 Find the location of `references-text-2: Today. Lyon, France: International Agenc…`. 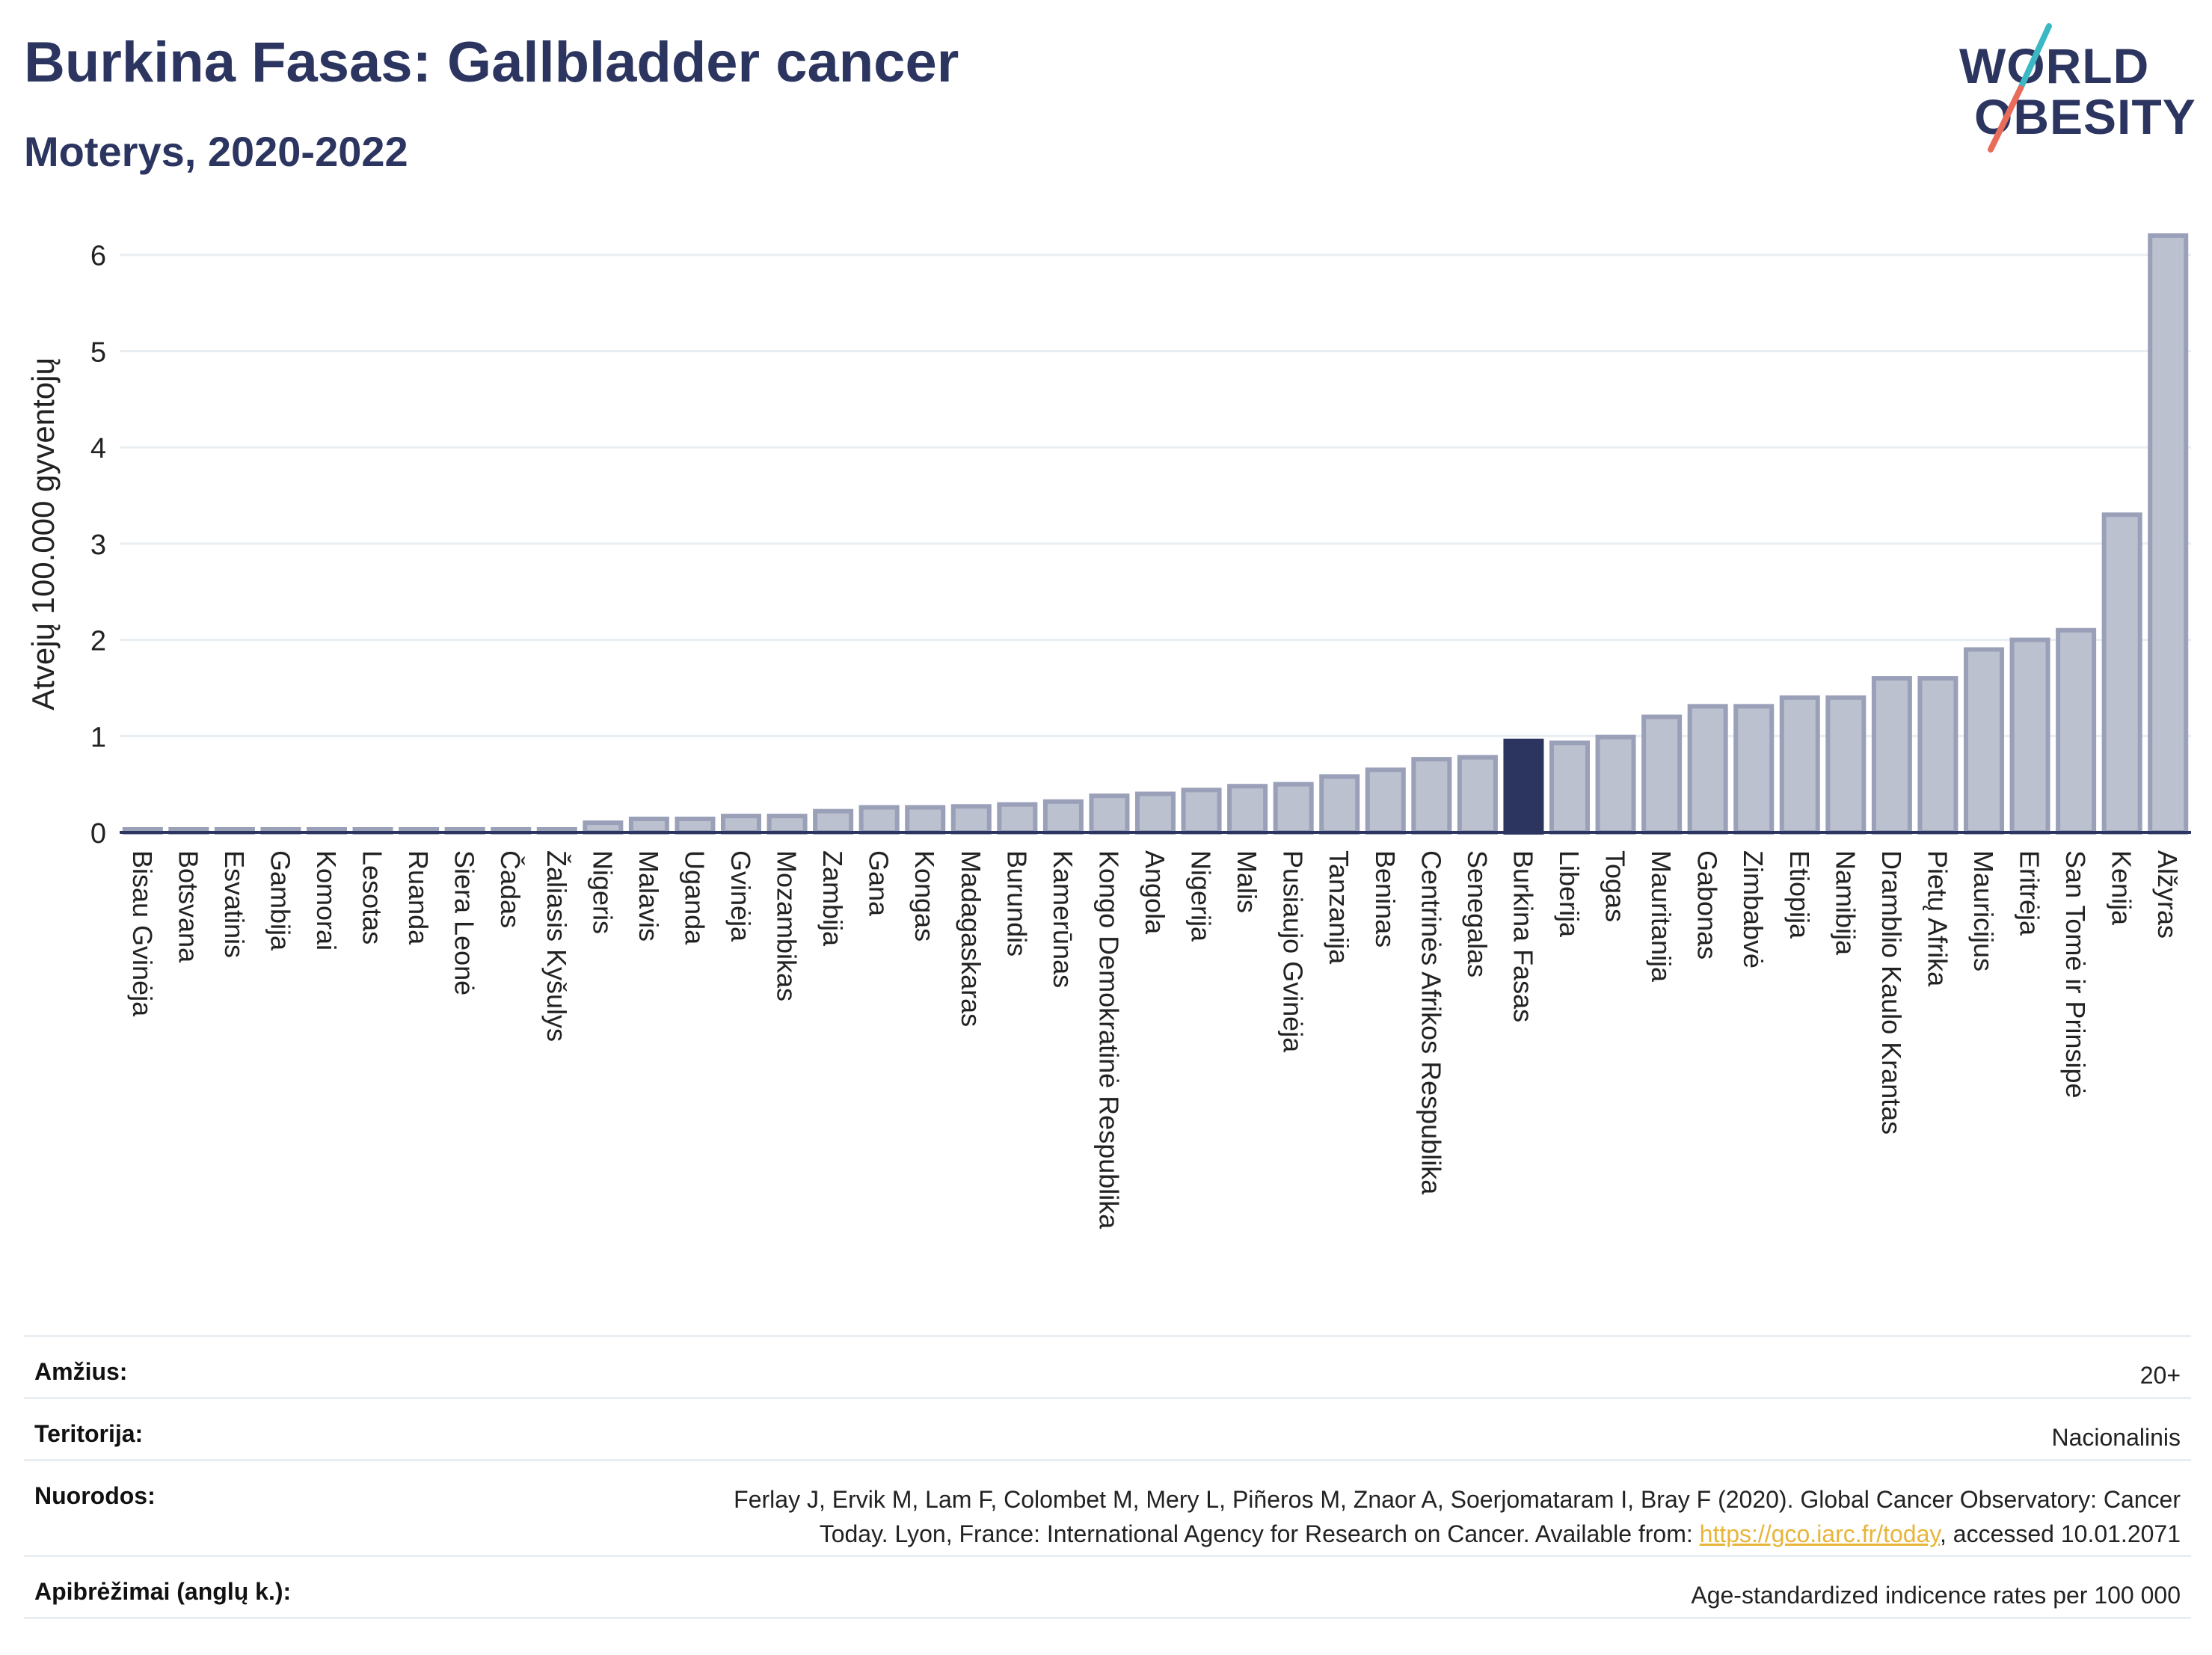

references-text-2: Today. Lyon, France: International Agenc… is located at coordinates (1259, 1533).